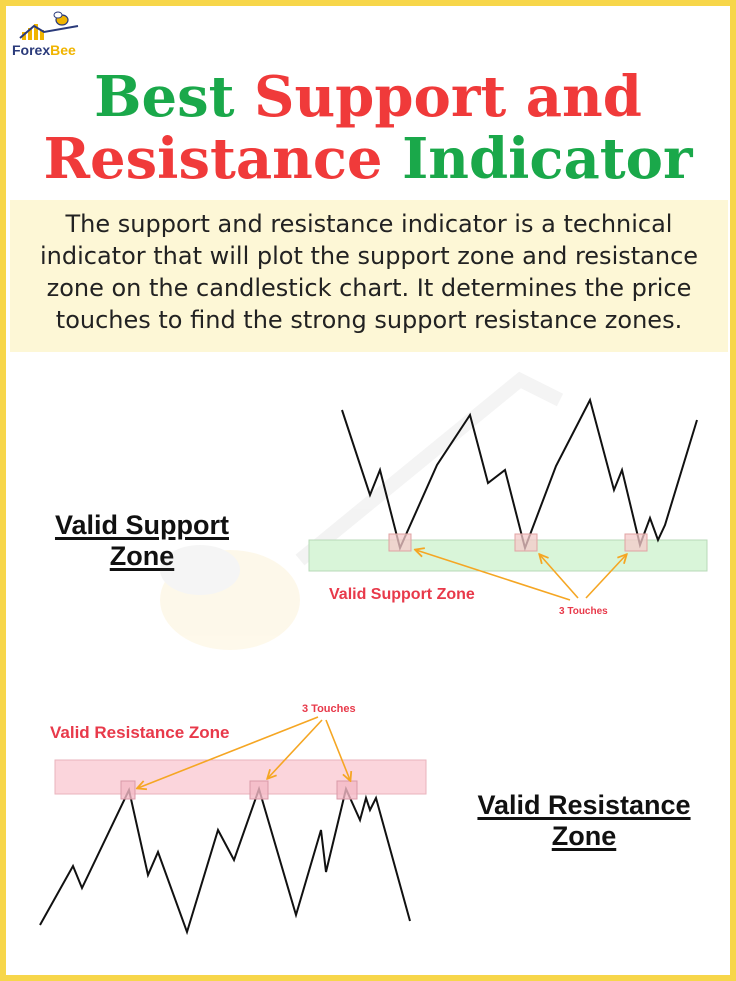  What do you see at coordinates (329, 709) in the screenshot?
I see `resistance-touch-label: 3 Touches` at bounding box center [329, 709].